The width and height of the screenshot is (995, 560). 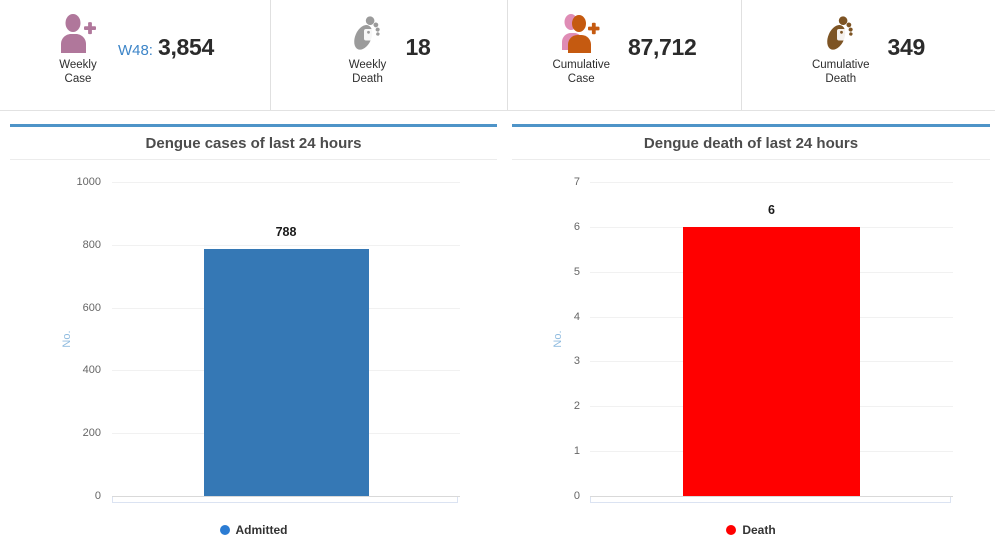 What do you see at coordinates (576, 271) in the screenshot?
I see `y-tick-label: 5` at bounding box center [576, 271].